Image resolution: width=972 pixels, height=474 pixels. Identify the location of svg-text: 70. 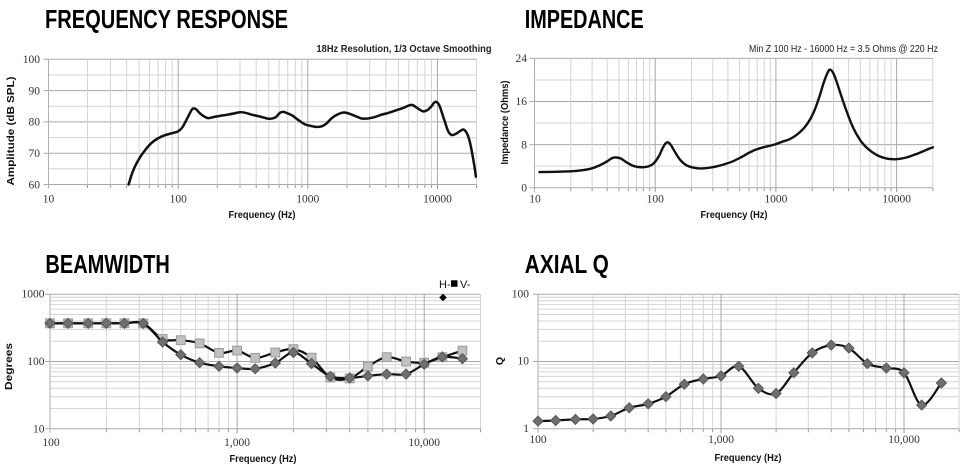
(35, 154).